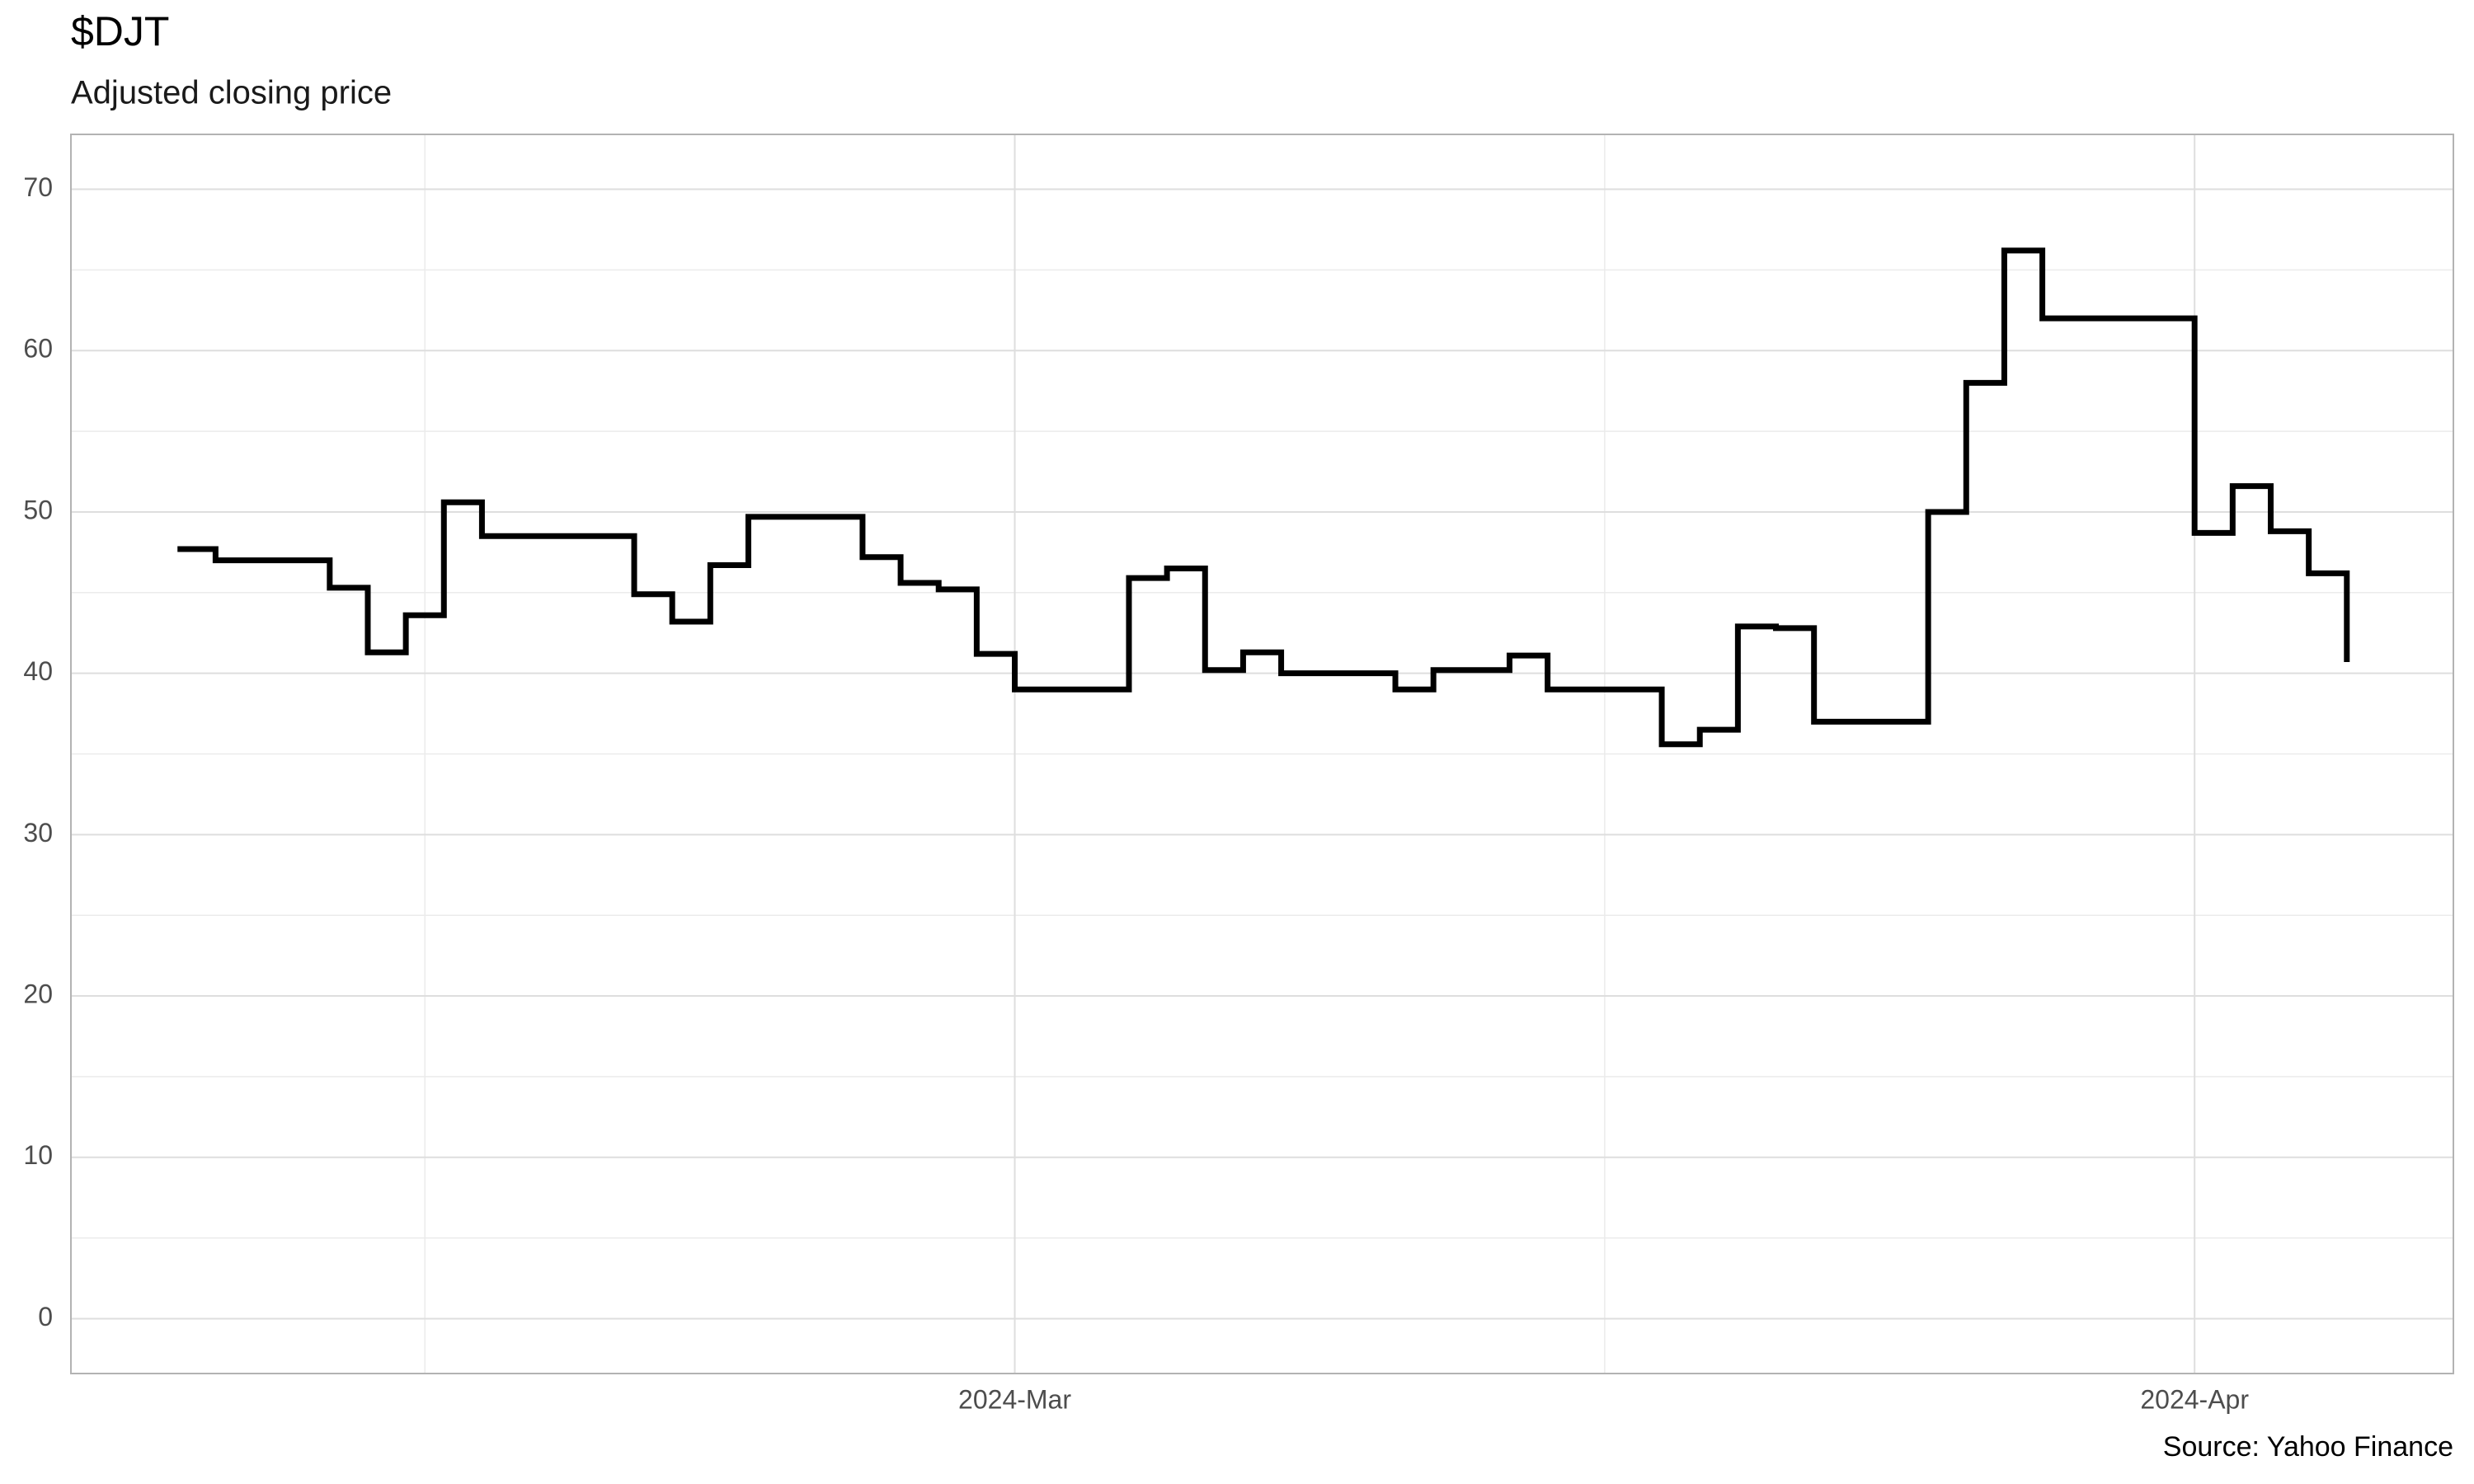 This screenshot has height=1484, width=2474. What do you see at coordinates (231, 93) in the screenshot?
I see `chart-subtitle: Adjusted closing price` at bounding box center [231, 93].